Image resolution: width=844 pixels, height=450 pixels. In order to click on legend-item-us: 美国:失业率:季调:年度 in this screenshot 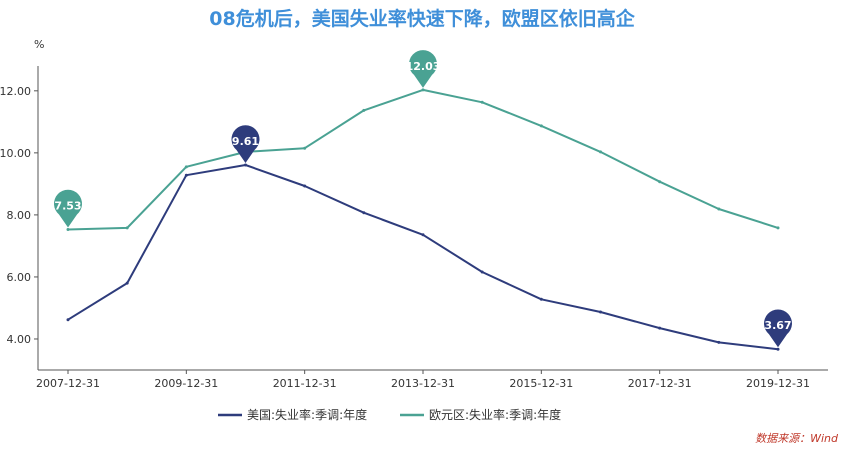, I will do `click(292, 414)`.